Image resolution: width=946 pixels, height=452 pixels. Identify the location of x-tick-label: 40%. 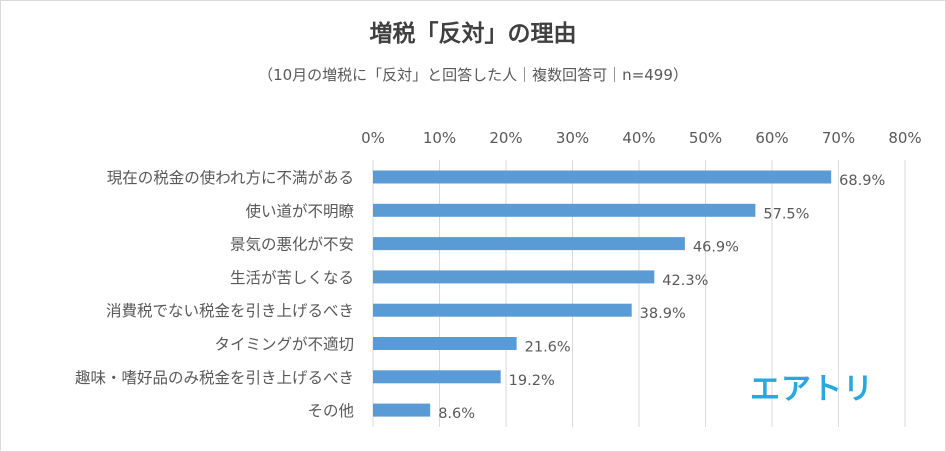
(638, 138).